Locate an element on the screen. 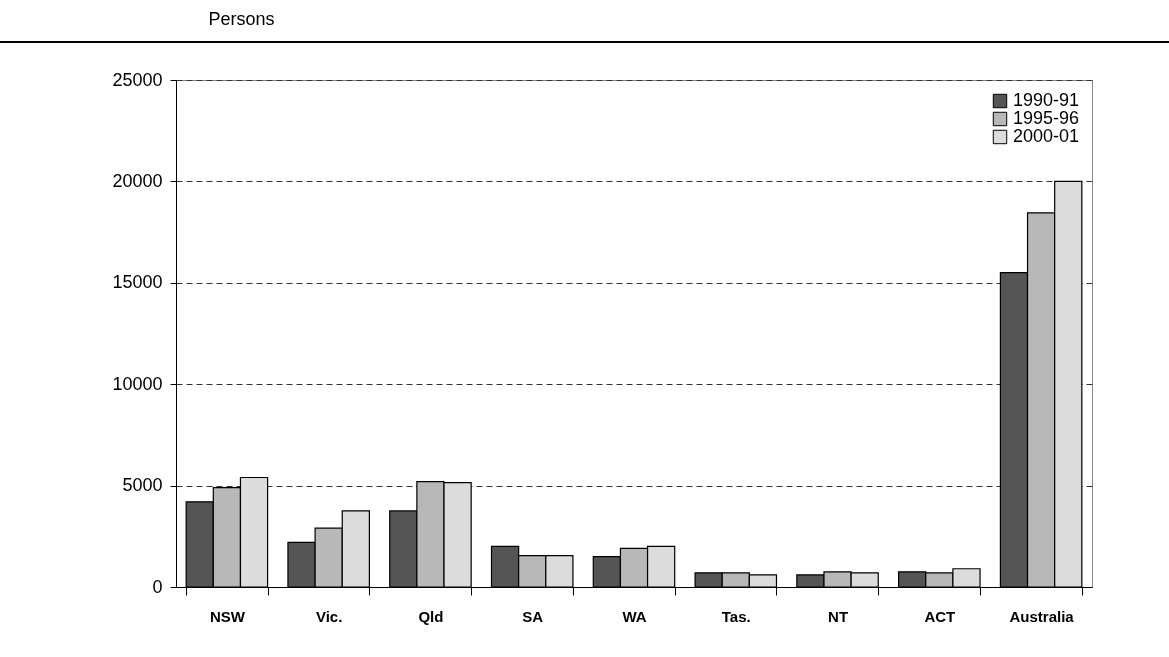 Image resolution: width=1169 pixels, height=657 pixels. x-tick-label: Australia is located at coordinates (1042, 616).